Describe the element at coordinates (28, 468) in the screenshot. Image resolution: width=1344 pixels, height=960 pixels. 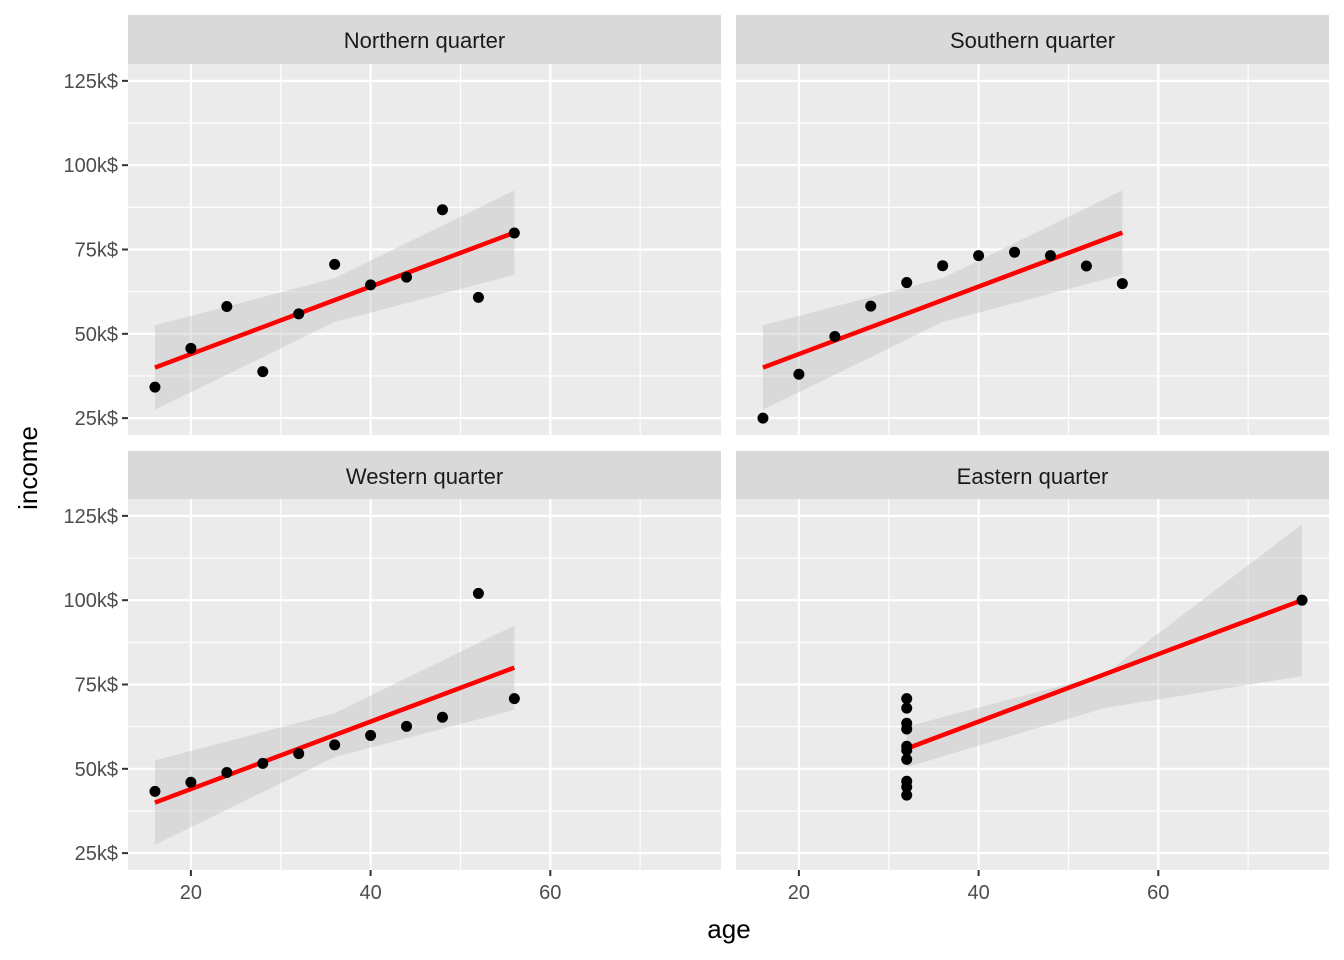
I see `y-axis-title: income` at that location.